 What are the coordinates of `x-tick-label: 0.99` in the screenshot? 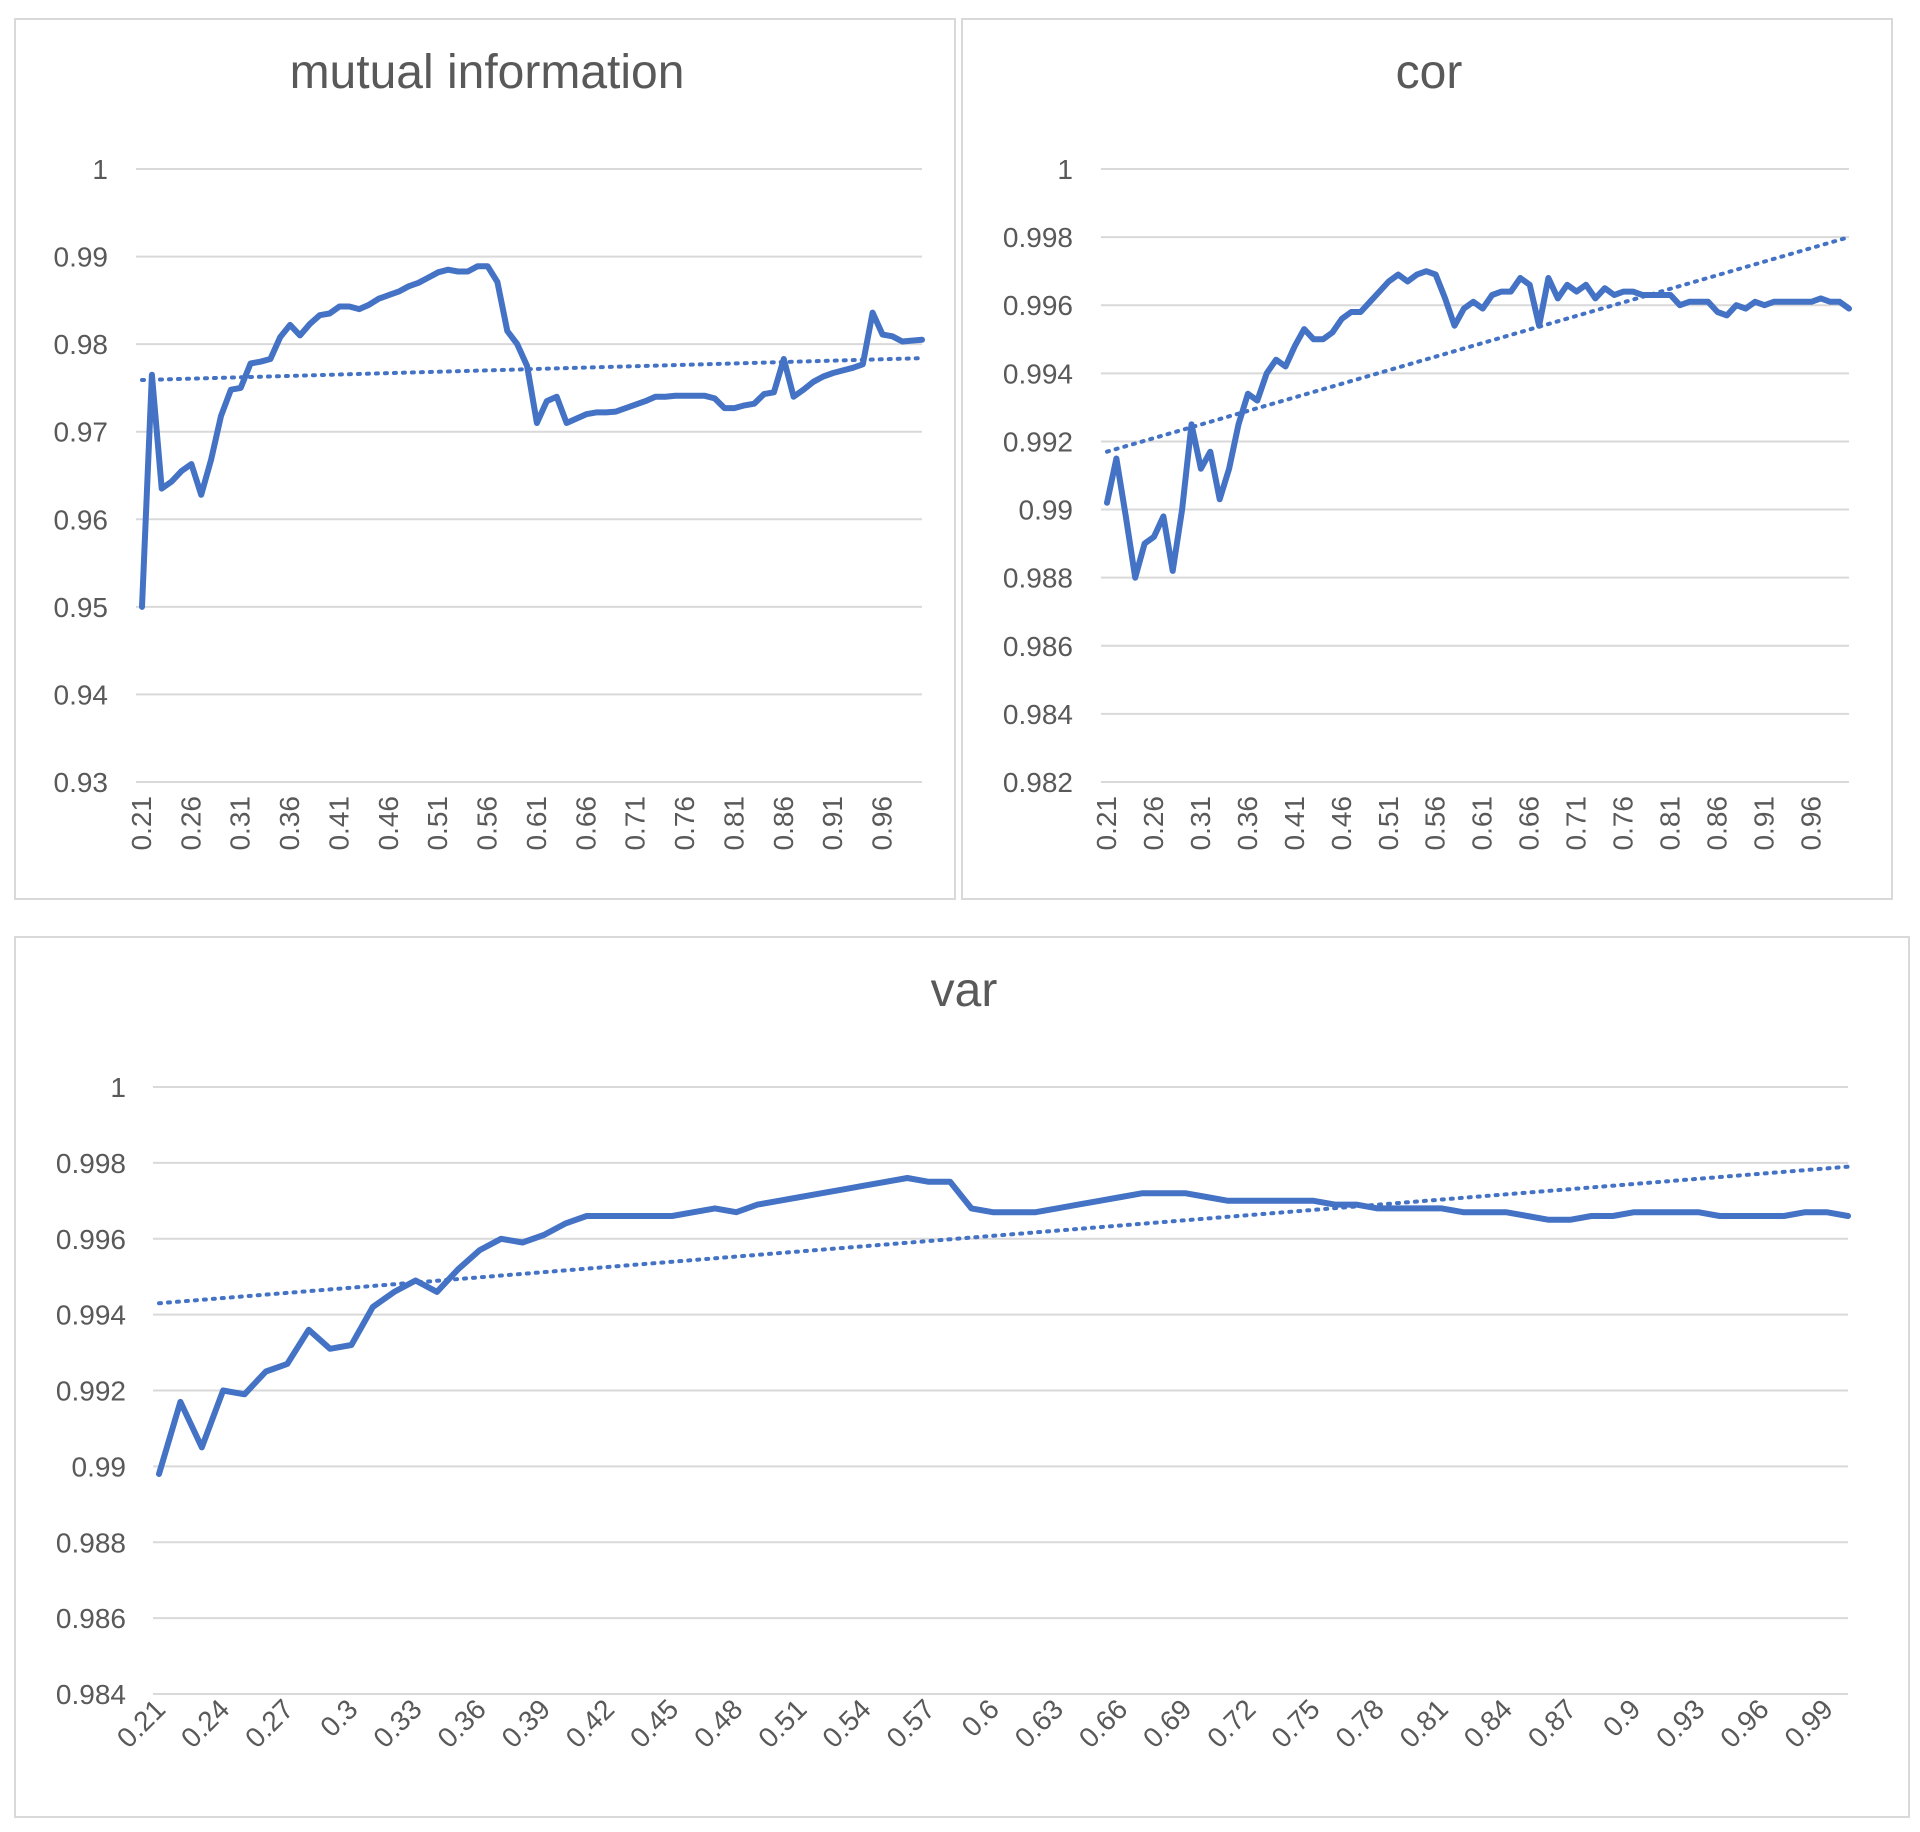 It's located at (1808, 1723).